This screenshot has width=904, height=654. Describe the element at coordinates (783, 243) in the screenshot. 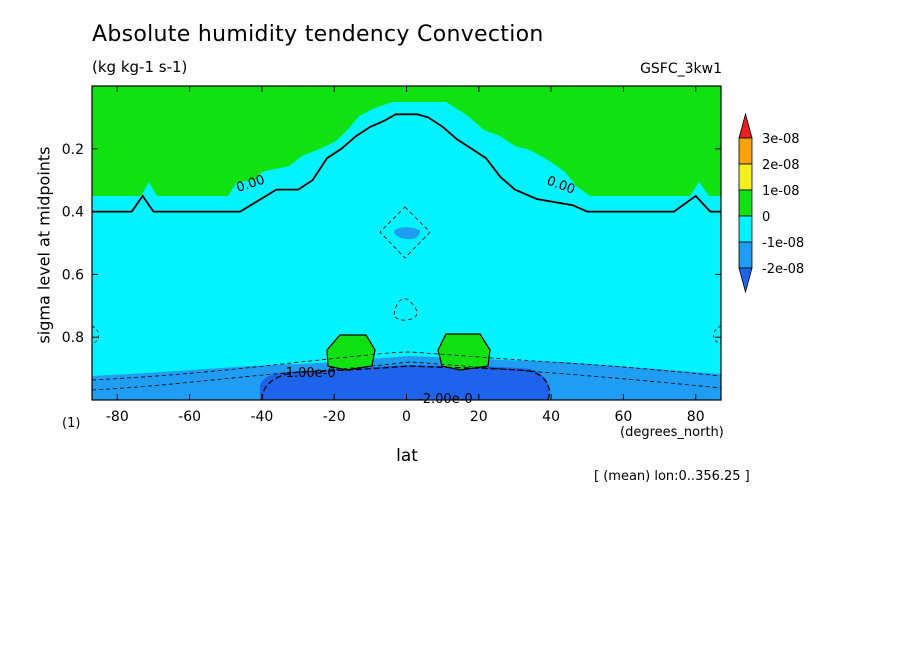

I see `colorbar-label: -1e-08` at that location.